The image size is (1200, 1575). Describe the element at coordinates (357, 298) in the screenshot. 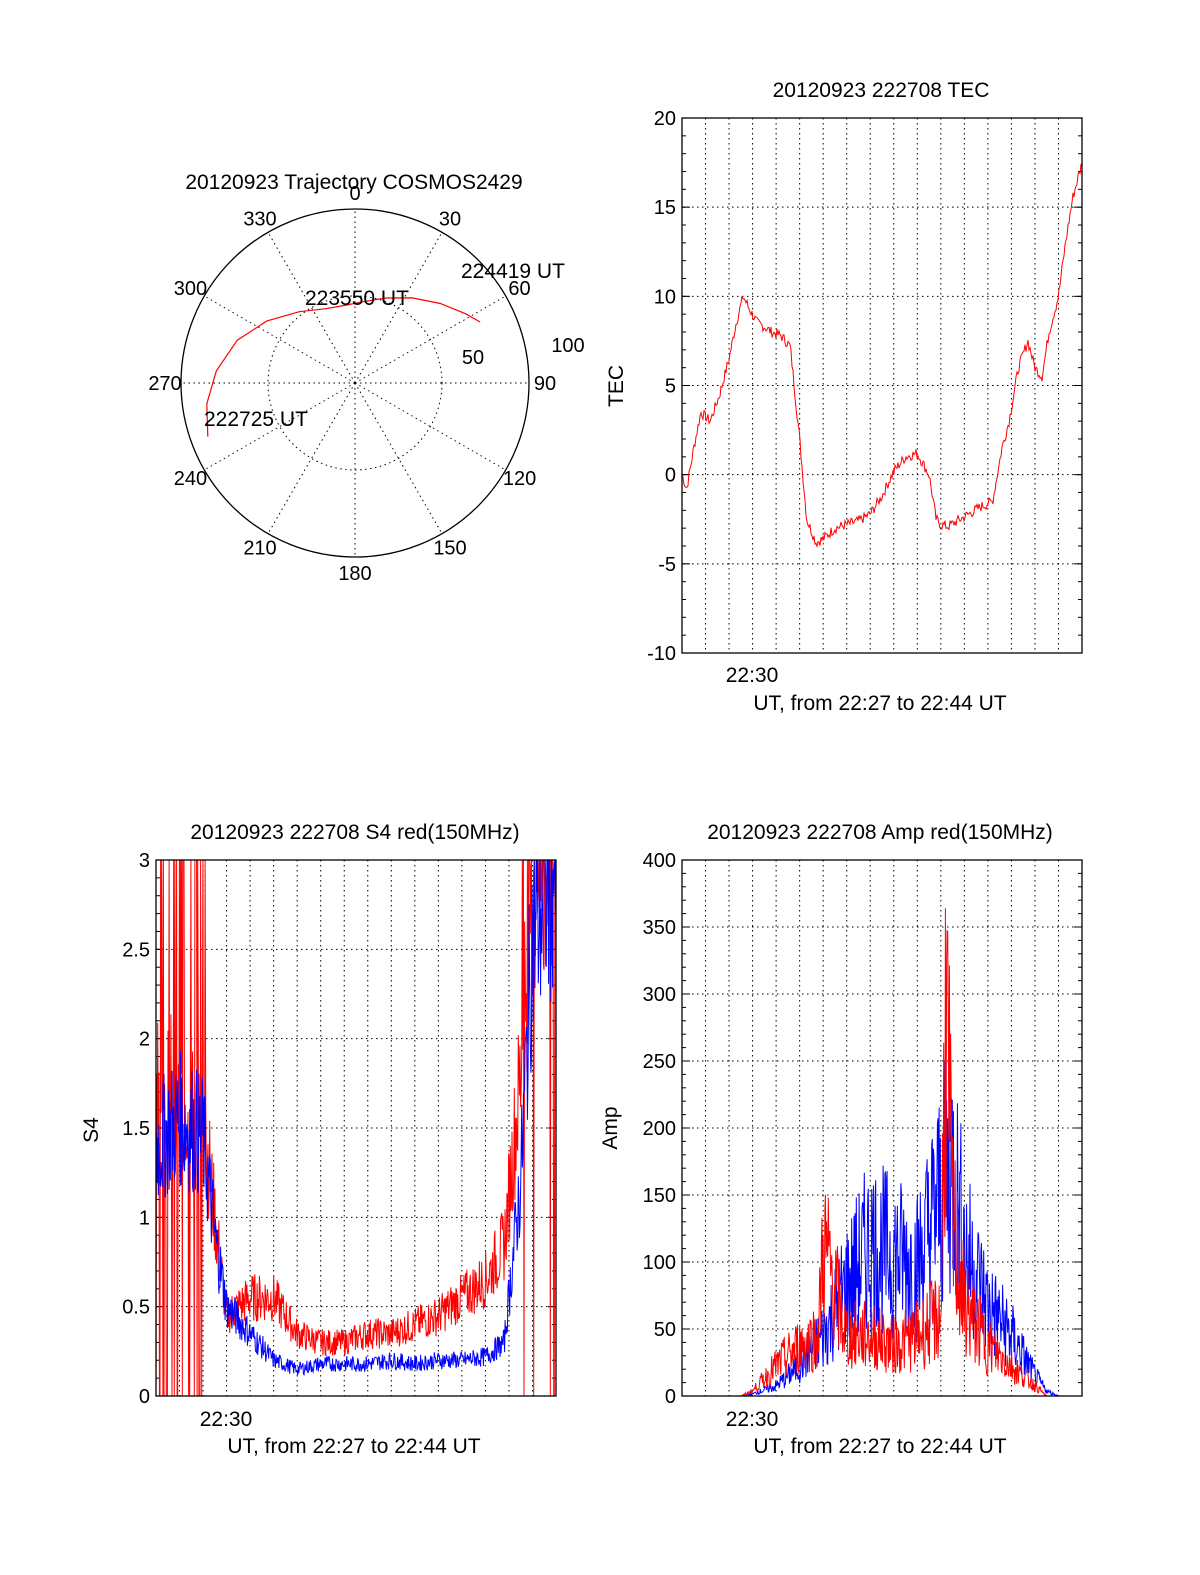

I see `polar-annotation-mid: 223550 UT` at that location.